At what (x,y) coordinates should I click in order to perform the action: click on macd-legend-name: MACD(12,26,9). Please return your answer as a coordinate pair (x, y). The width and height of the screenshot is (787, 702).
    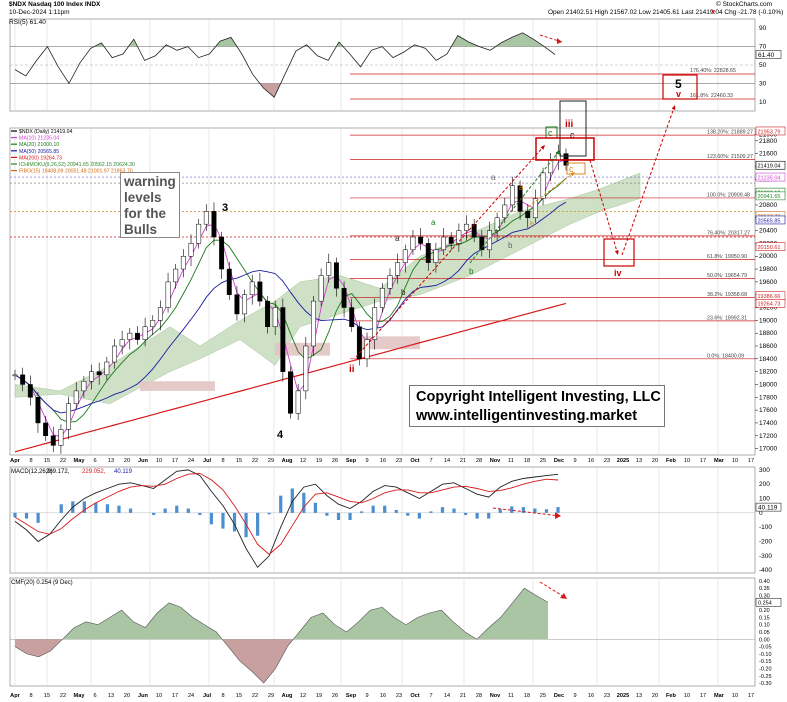
    Looking at the image, I should click on (32, 472).